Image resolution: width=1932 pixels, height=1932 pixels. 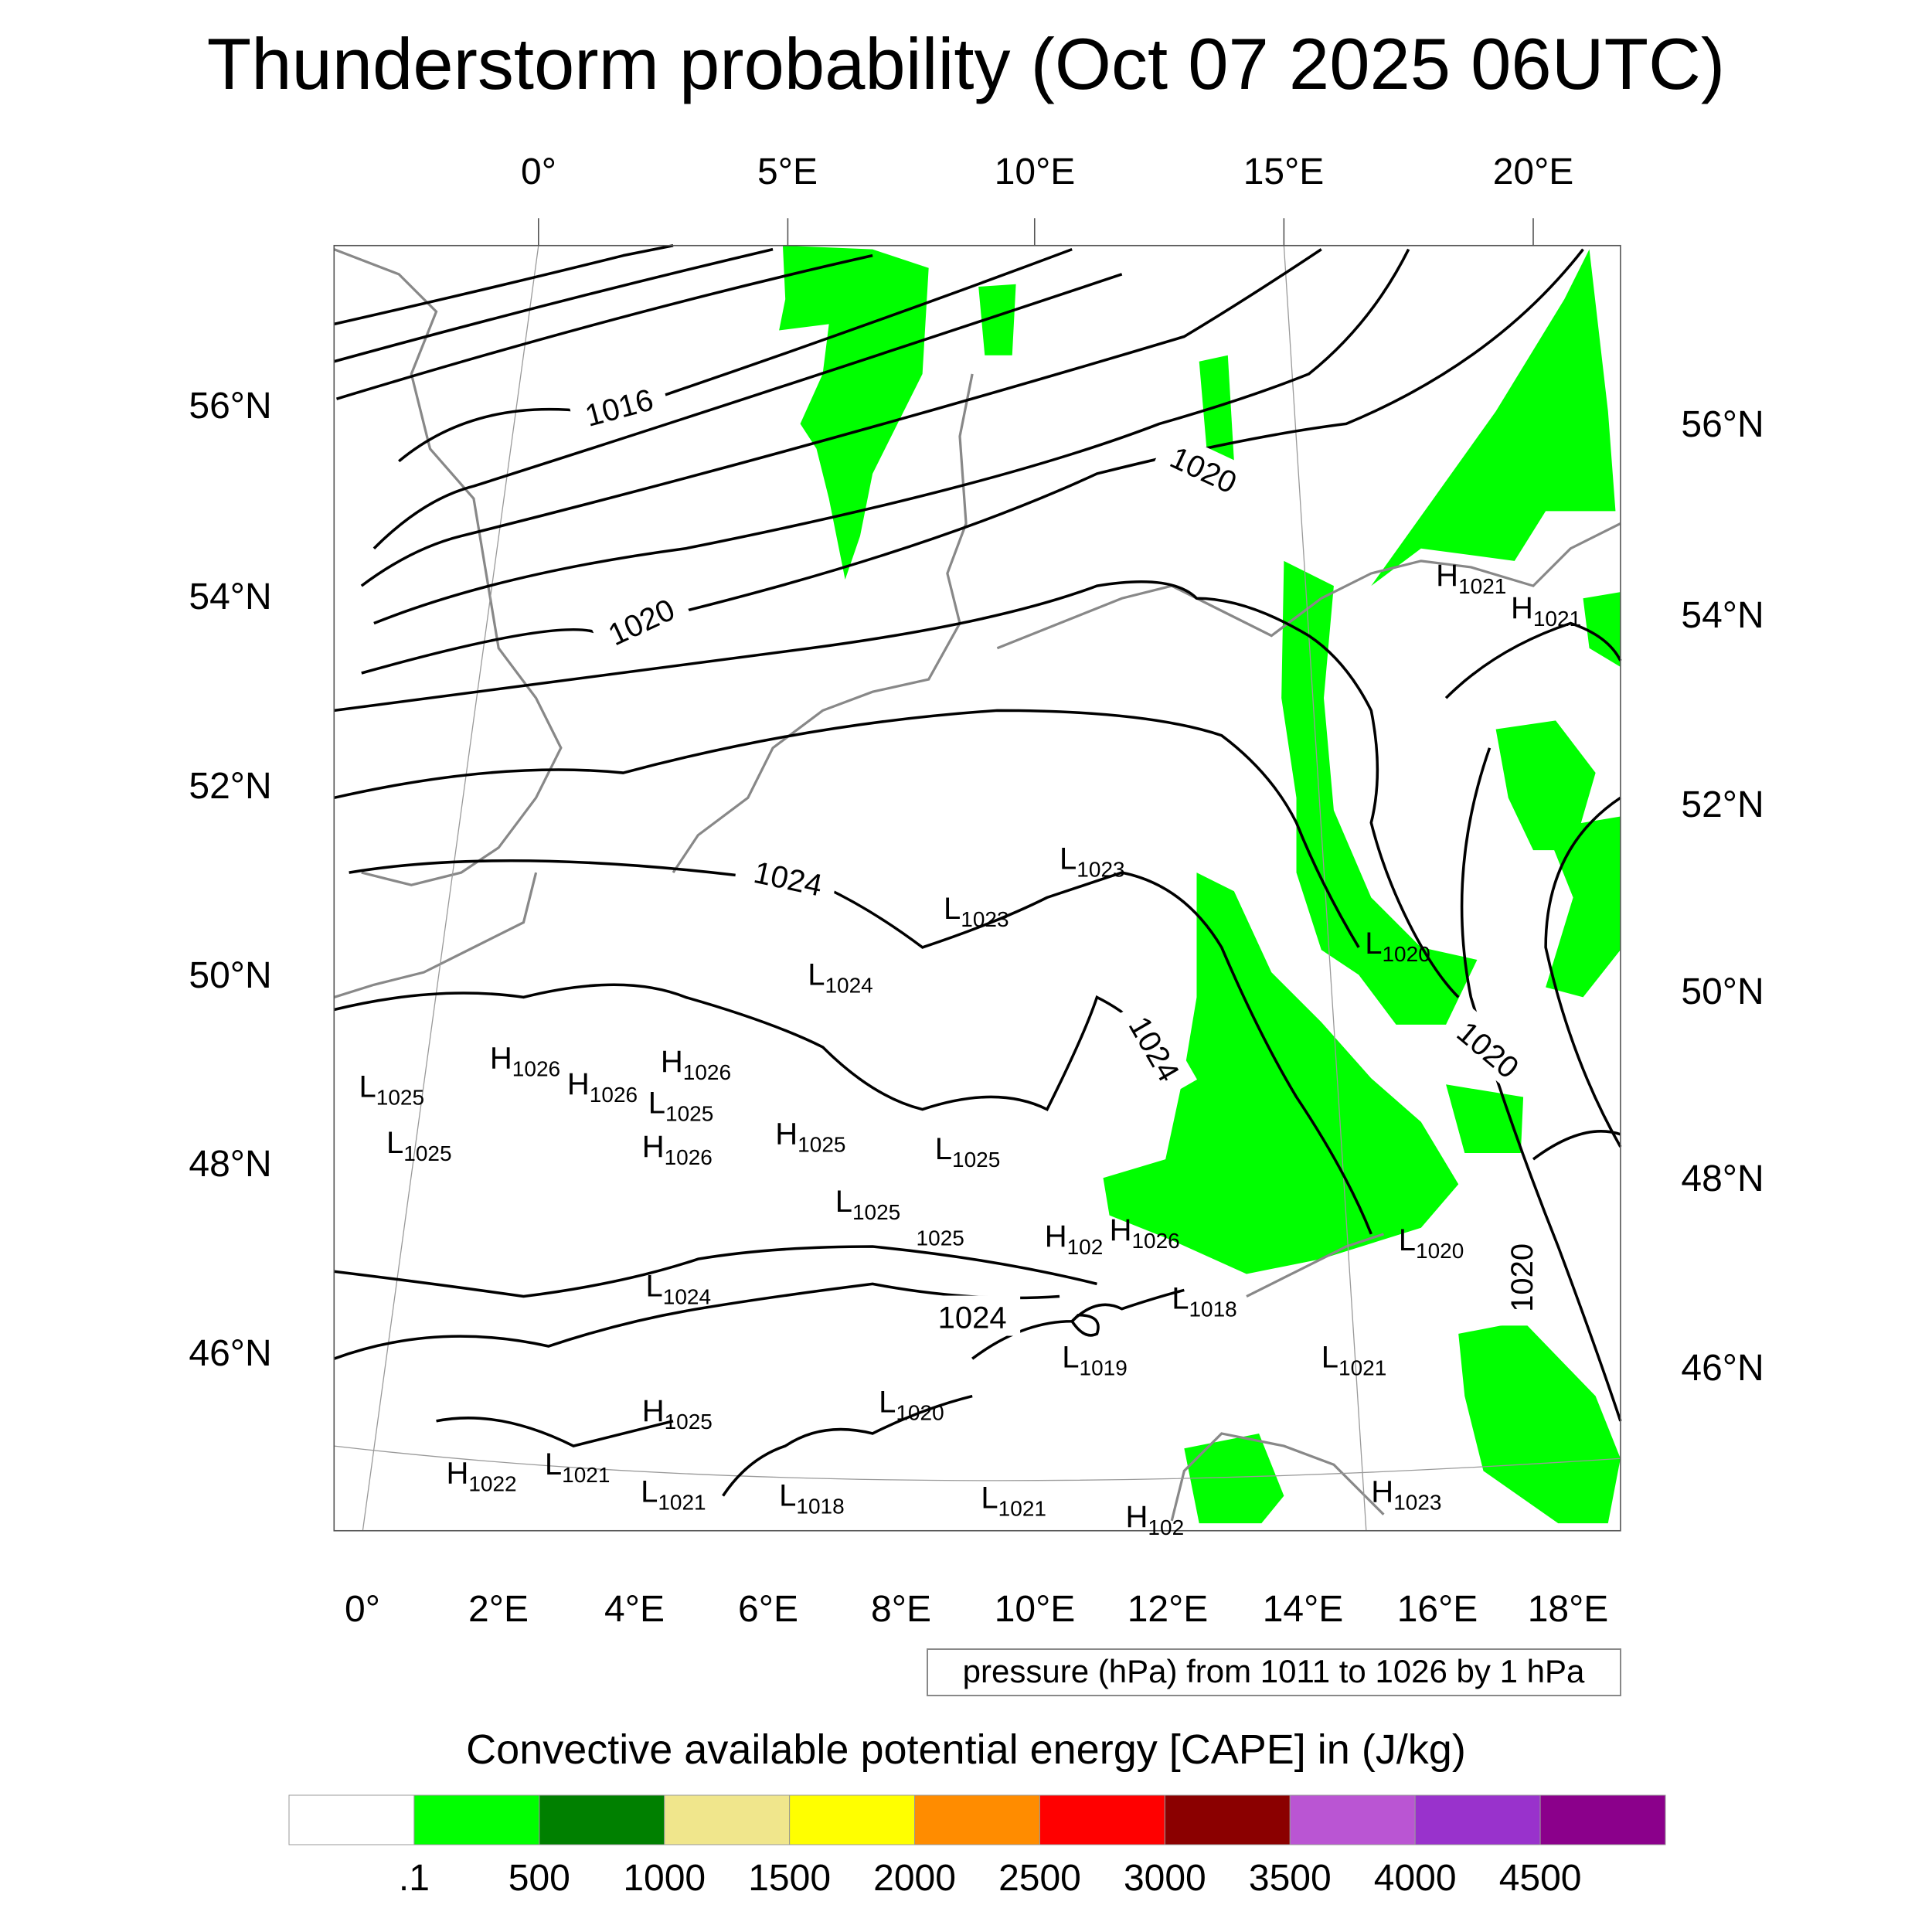 What do you see at coordinates (1304, 1610) in the screenshot?
I see `bottom-lon-label: 14°E` at bounding box center [1304, 1610].